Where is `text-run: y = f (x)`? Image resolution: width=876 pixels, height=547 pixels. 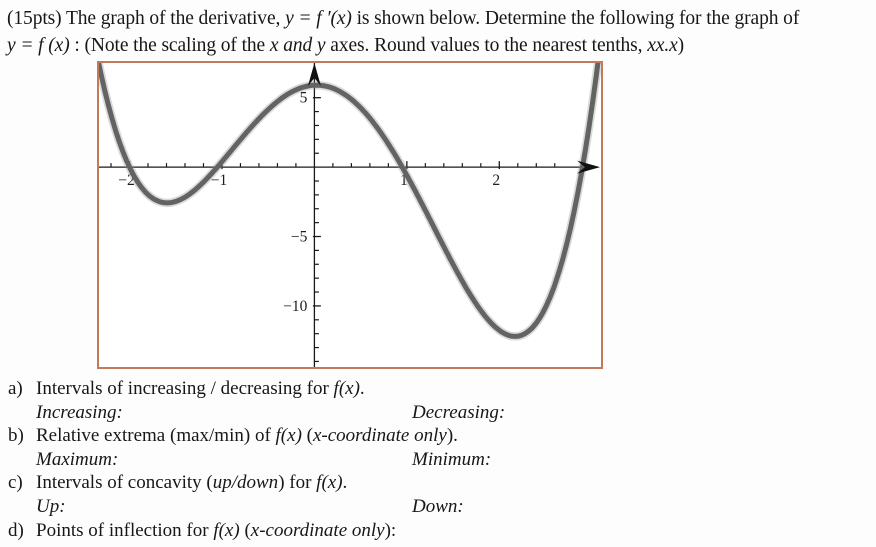
text-run: y = f (x) is located at coordinates (38, 46).